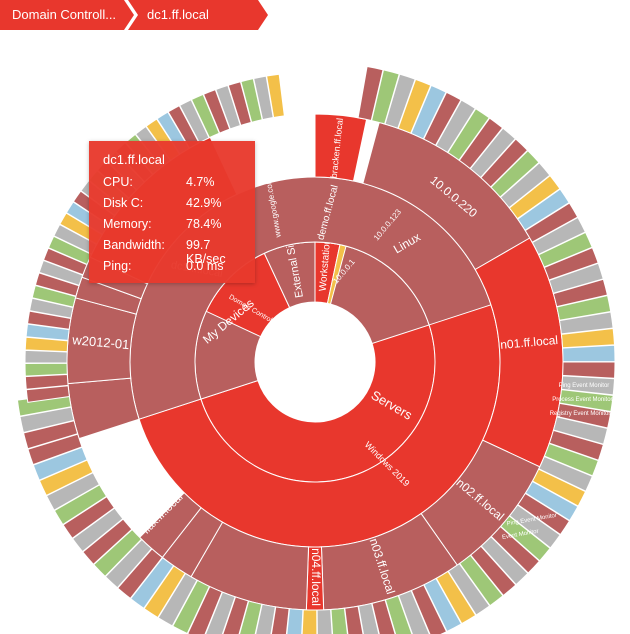 The height and width of the screenshot is (634, 630). Describe the element at coordinates (123, 203) in the screenshot. I see `tooltip-key: Disk C:` at that location.